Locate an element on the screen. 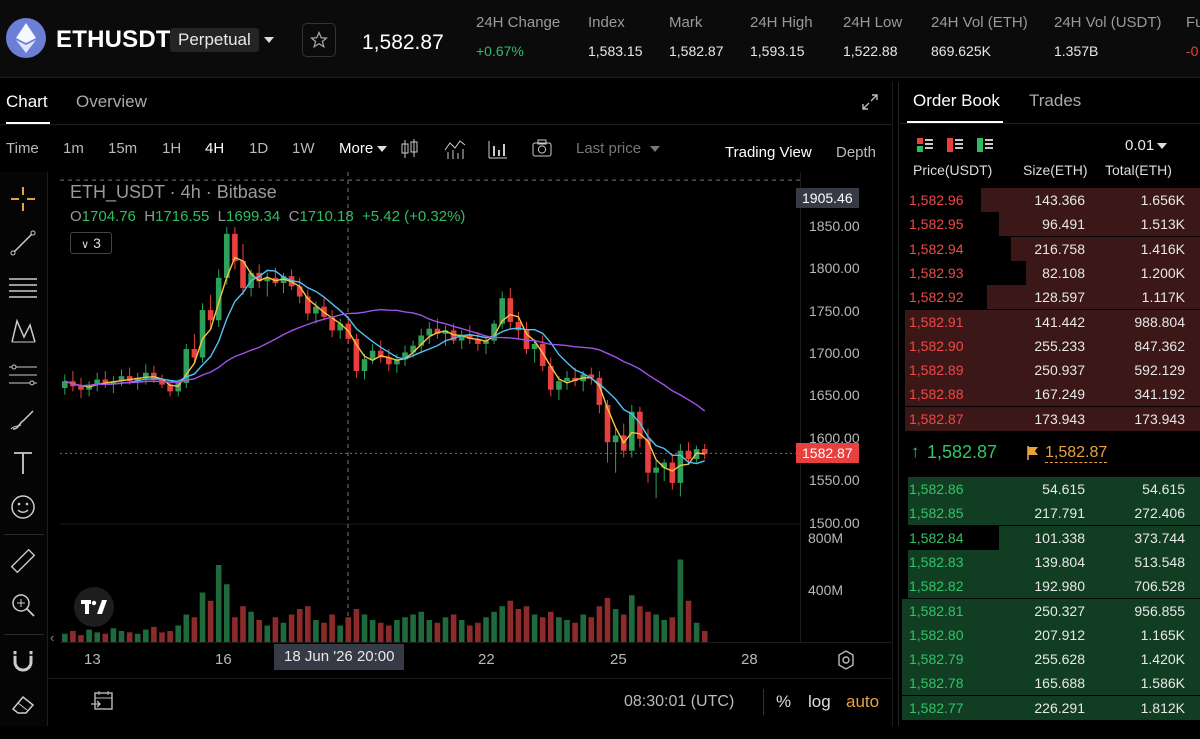  favorite-star-button is located at coordinates (319, 40).